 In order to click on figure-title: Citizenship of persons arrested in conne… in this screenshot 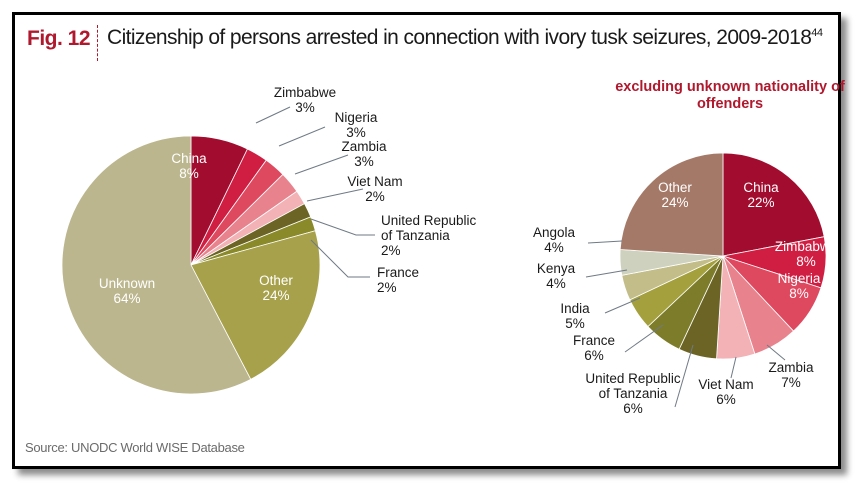, I will do `click(465, 38)`.